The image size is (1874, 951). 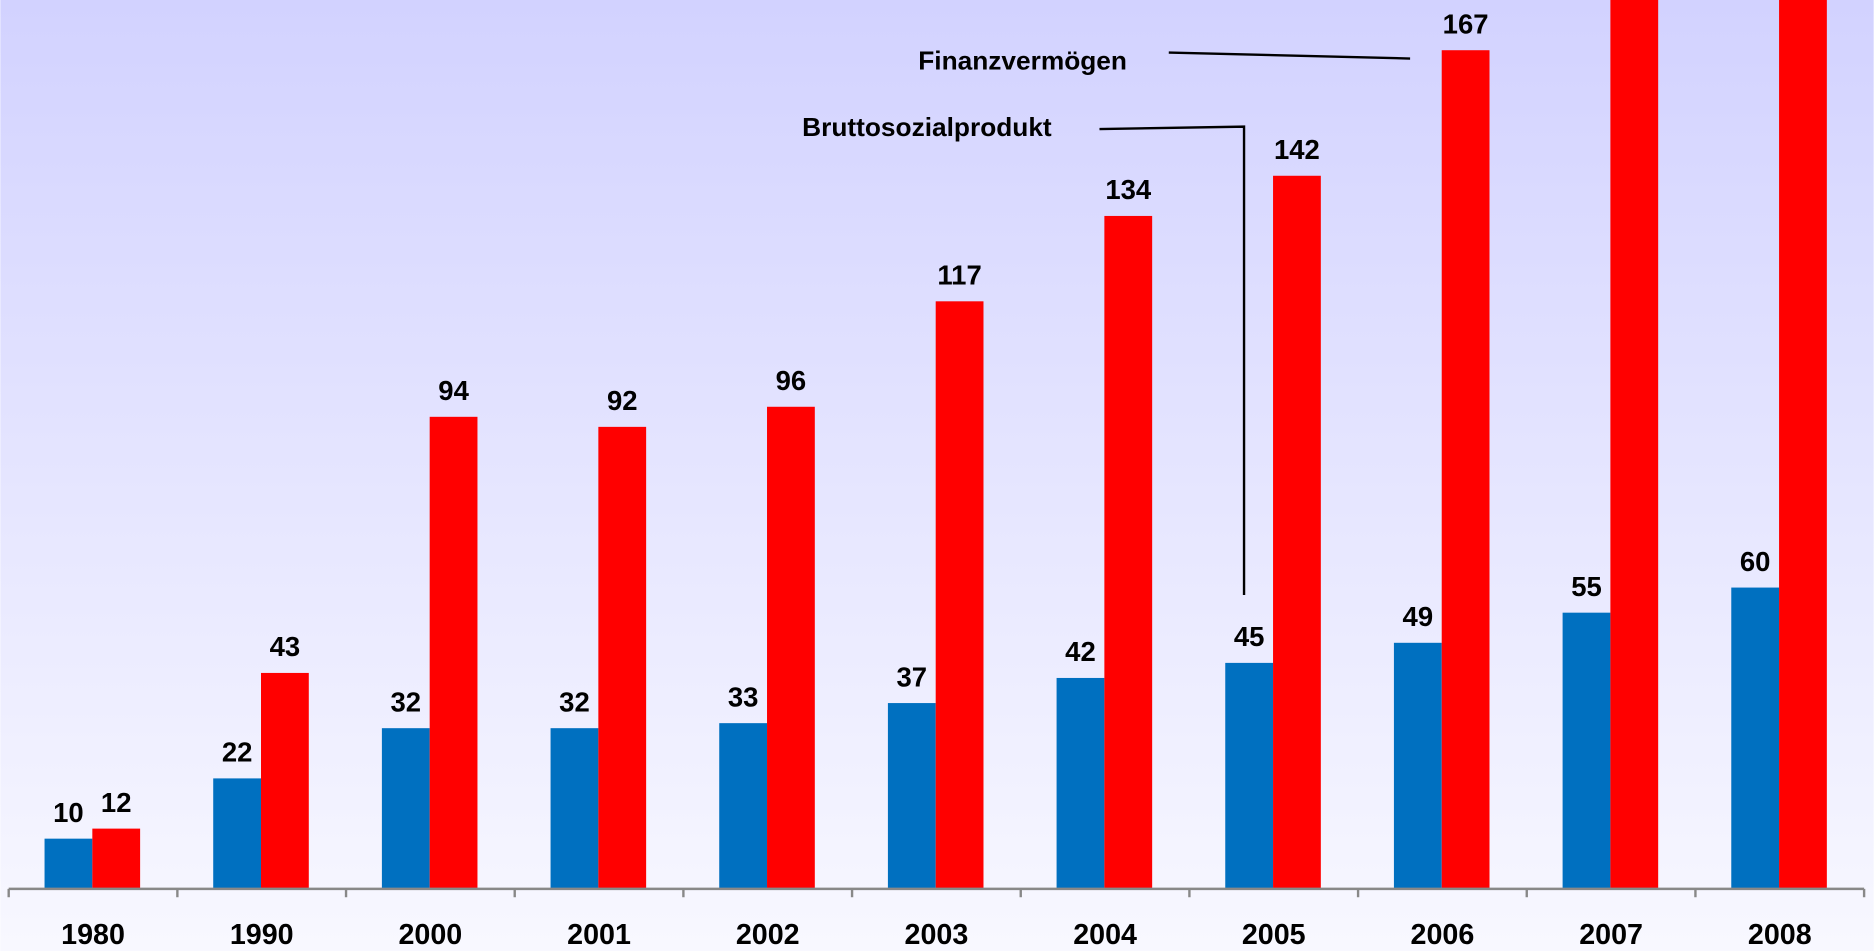 What do you see at coordinates (453, 390) in the screenshot?
I see `data-label: 94` at bounding box center [453, 390].